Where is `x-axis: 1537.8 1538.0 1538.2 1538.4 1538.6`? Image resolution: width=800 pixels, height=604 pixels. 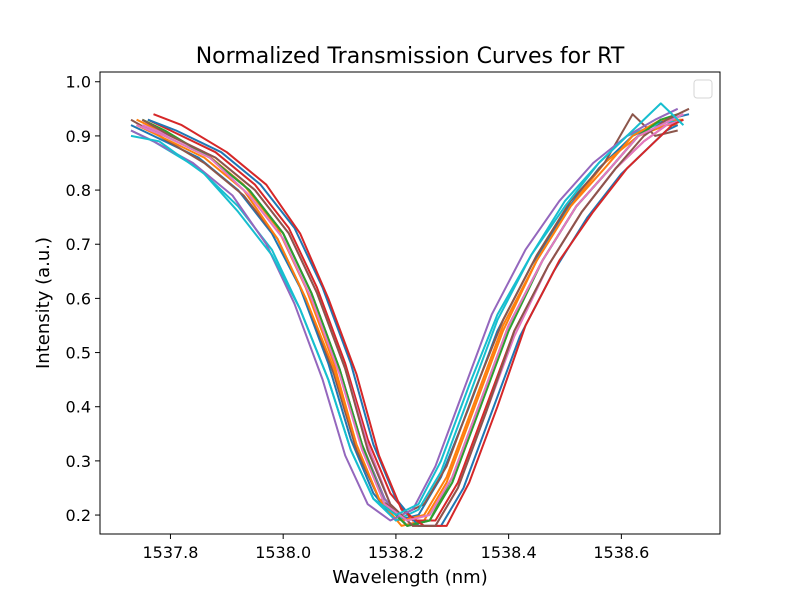 x-axis: 1537.8 1538.0 1538.2 1538.4 1538.6 is located at coordinates (395, 548).